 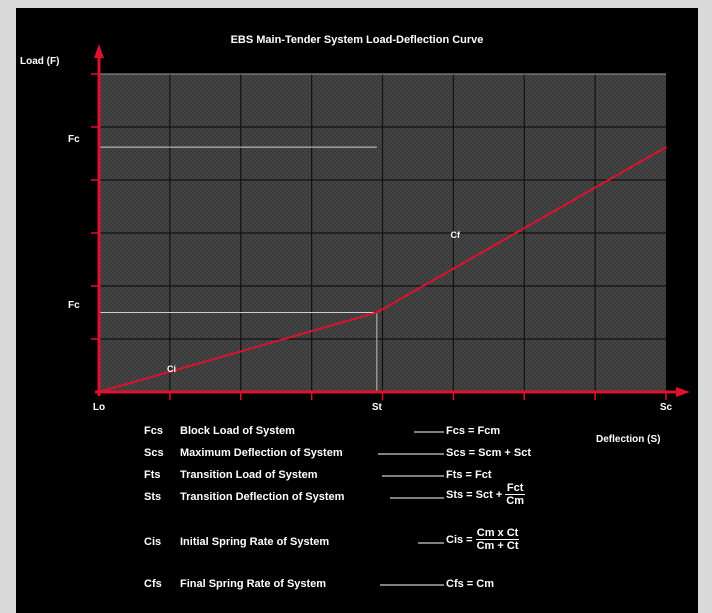 What do you see at coordinates (666, 407) in the screenshot?
I see `x-tick-label: Sc` at bounding box center [666, 407].